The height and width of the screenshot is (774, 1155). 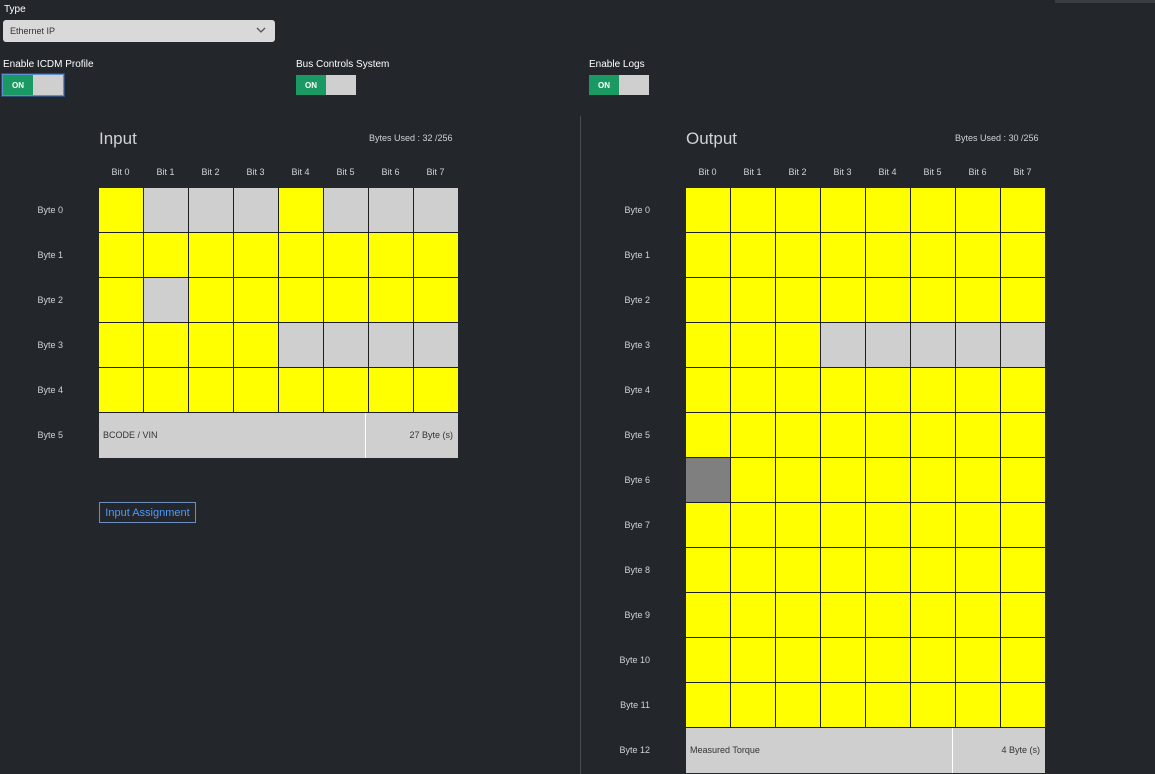 What do you see at coordinates (865, 750) in the screenshot?
I see `assignment-bar: Measured Torque 4 Byte (s)` at bounding box center [865, 750].